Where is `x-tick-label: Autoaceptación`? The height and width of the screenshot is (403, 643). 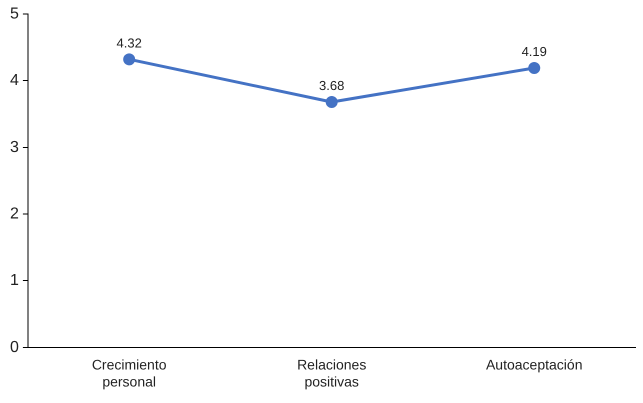
x-tick-label: Autoaceptación is located at coordinates (534, 364).